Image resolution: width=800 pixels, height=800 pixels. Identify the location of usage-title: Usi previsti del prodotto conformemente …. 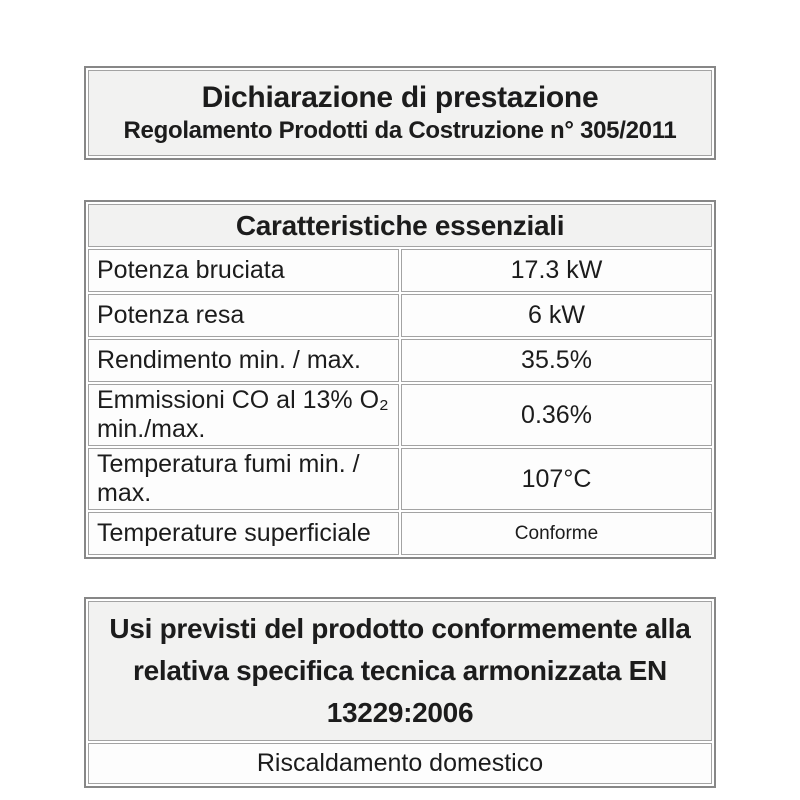
(400, 671).